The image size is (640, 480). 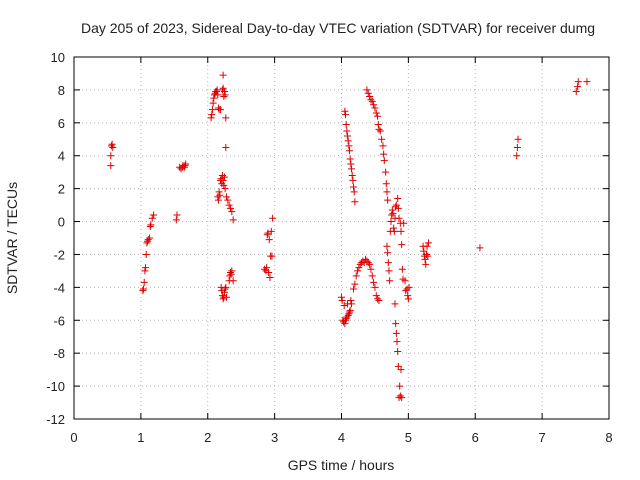 I want to click on y-tick-label: 8, so click(x=61, y=90).